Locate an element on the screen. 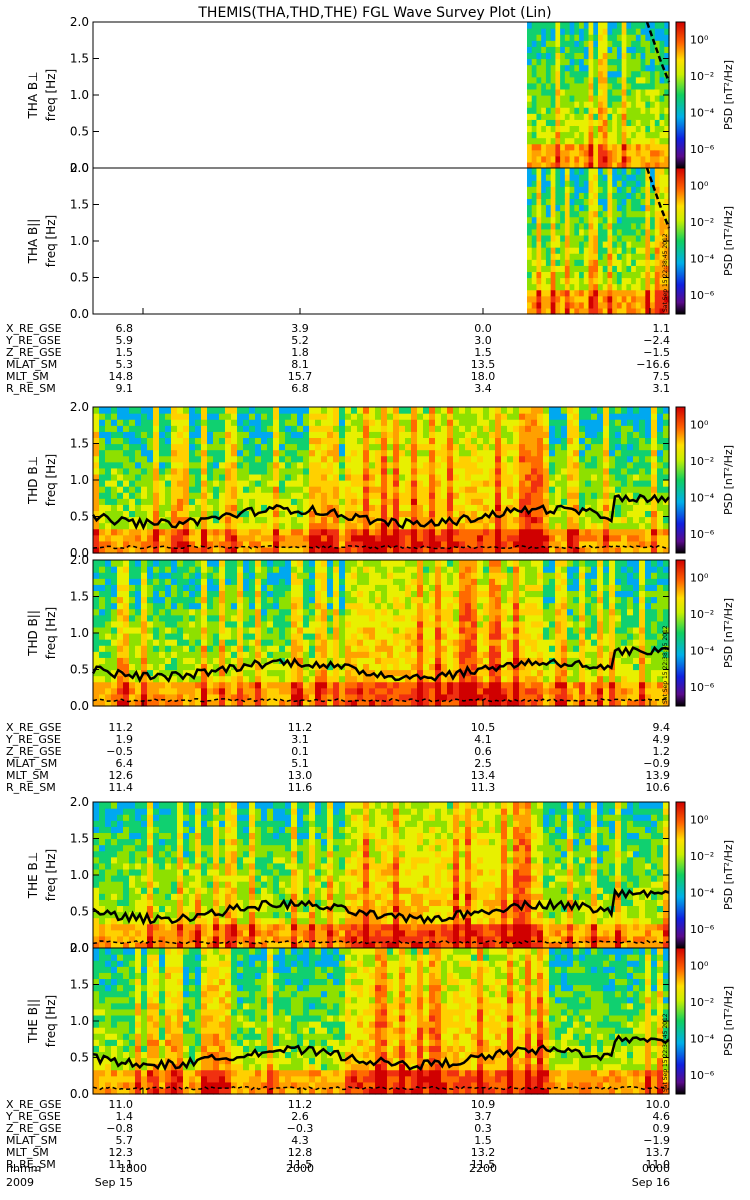 The image size is (750, 1200). ephemeris-value: 3.0 is located at coordinates (483, 340).